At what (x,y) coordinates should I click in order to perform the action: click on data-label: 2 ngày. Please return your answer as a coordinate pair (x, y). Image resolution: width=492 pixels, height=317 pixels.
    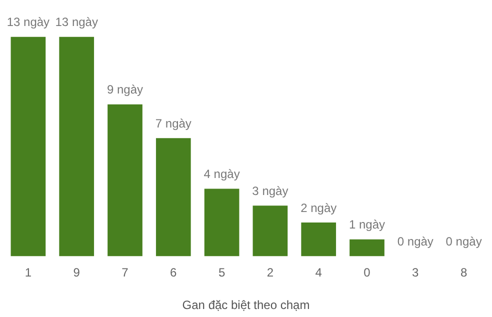
    Looking at the image, I should click on (318, 207).